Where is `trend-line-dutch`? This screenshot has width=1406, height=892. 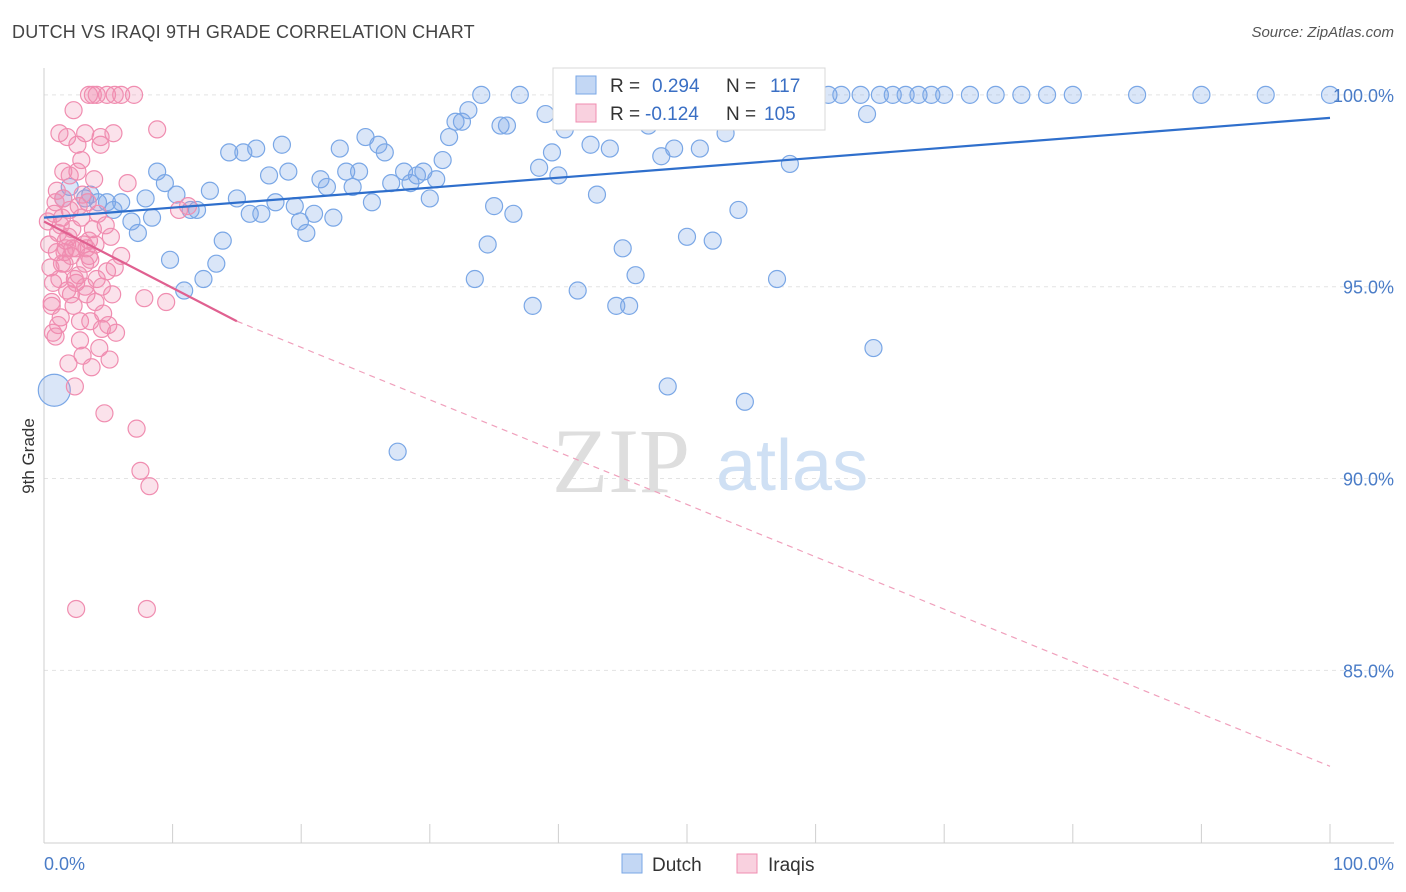 trend-line-dutch is located at coordinates (687, 167).